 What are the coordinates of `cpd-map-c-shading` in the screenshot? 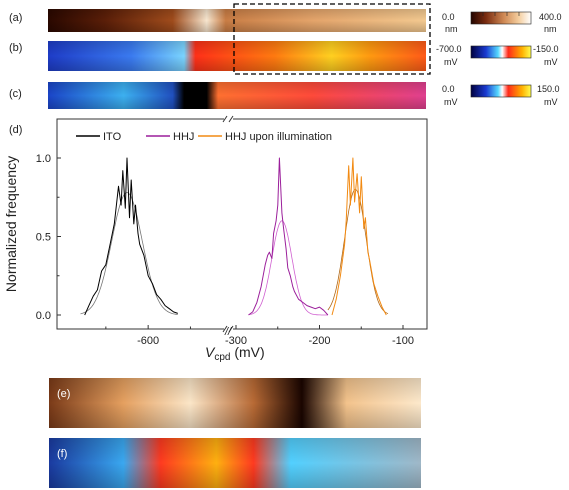 It's located at (237, 95).